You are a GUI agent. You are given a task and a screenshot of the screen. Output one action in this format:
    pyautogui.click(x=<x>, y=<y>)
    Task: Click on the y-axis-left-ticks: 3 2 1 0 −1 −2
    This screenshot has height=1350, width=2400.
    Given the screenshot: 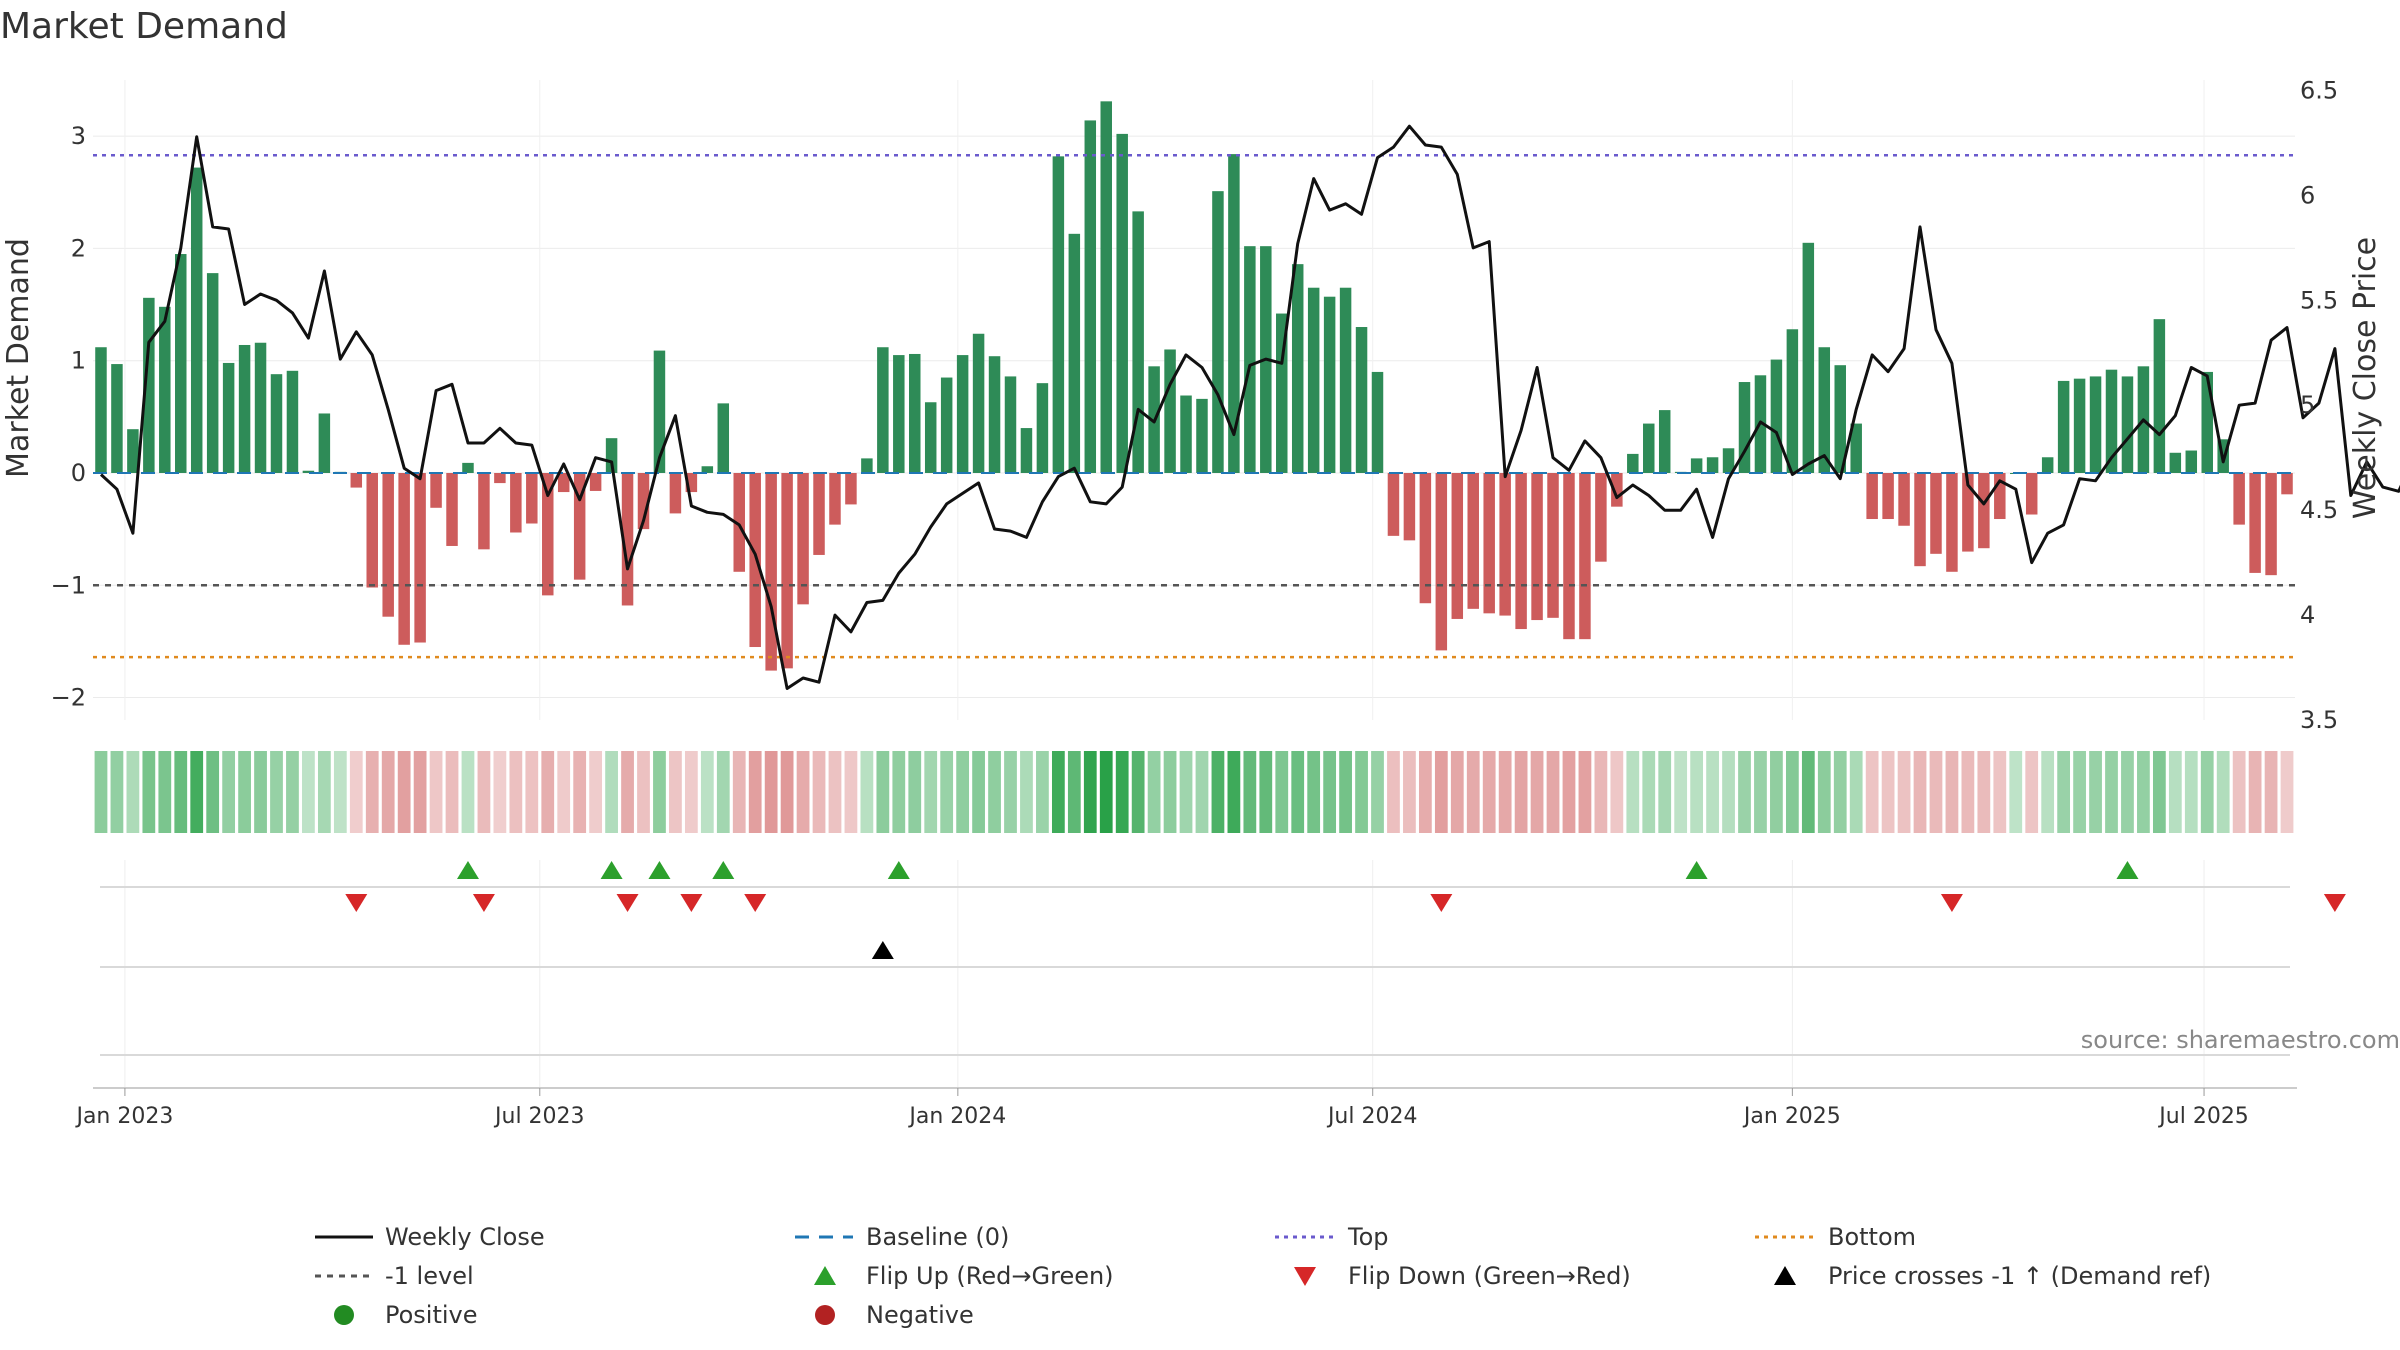 What is the action you would take?
    pyautogui.click(x=68, y=416)
    